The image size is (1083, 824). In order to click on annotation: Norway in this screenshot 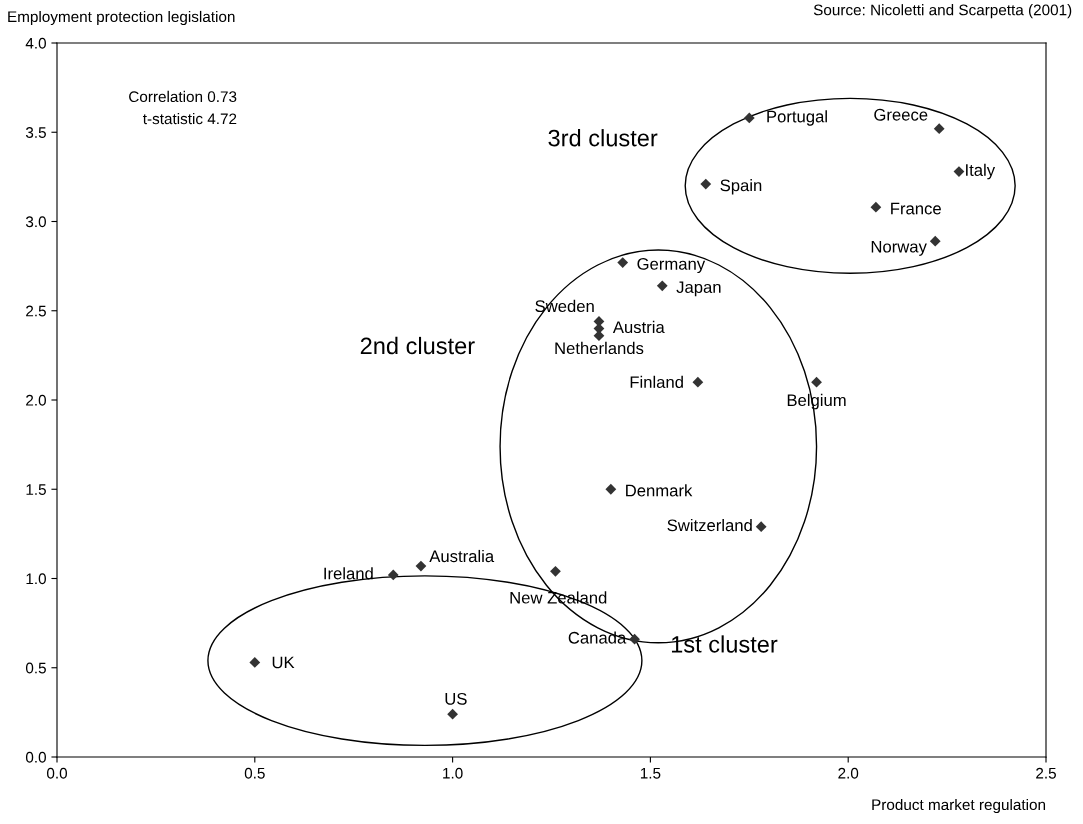, I will do `click(899, 248)`.